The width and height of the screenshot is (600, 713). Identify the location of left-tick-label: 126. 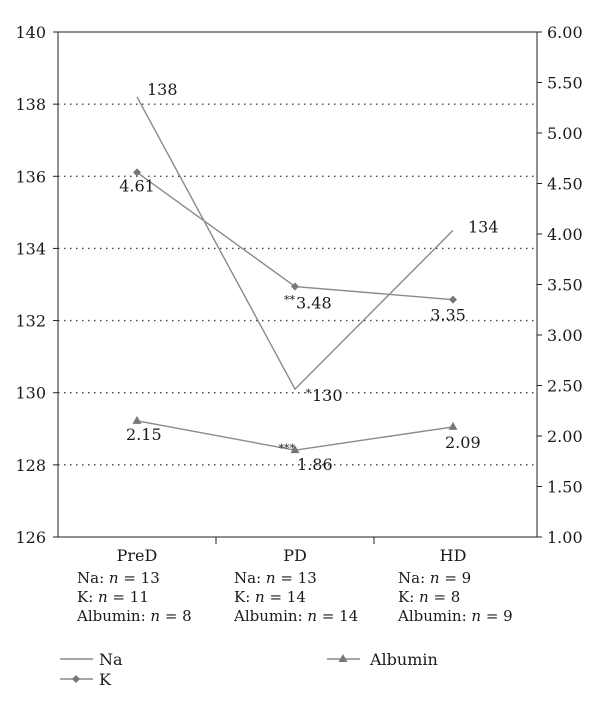
(30, 537).